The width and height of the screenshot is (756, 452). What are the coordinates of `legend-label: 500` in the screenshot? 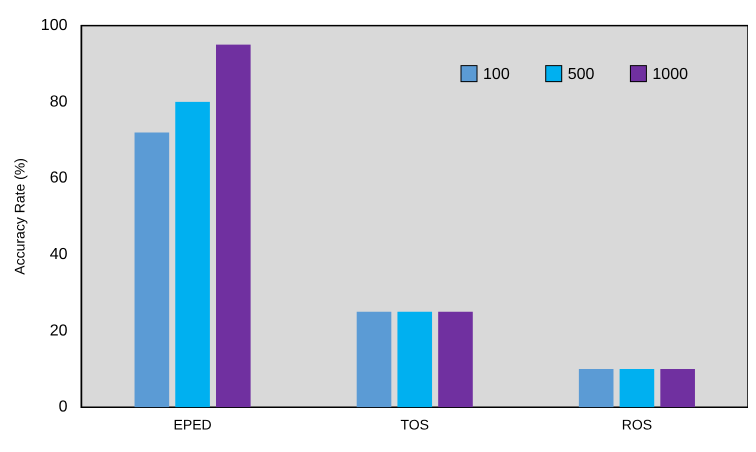 It's located at (581, 75).